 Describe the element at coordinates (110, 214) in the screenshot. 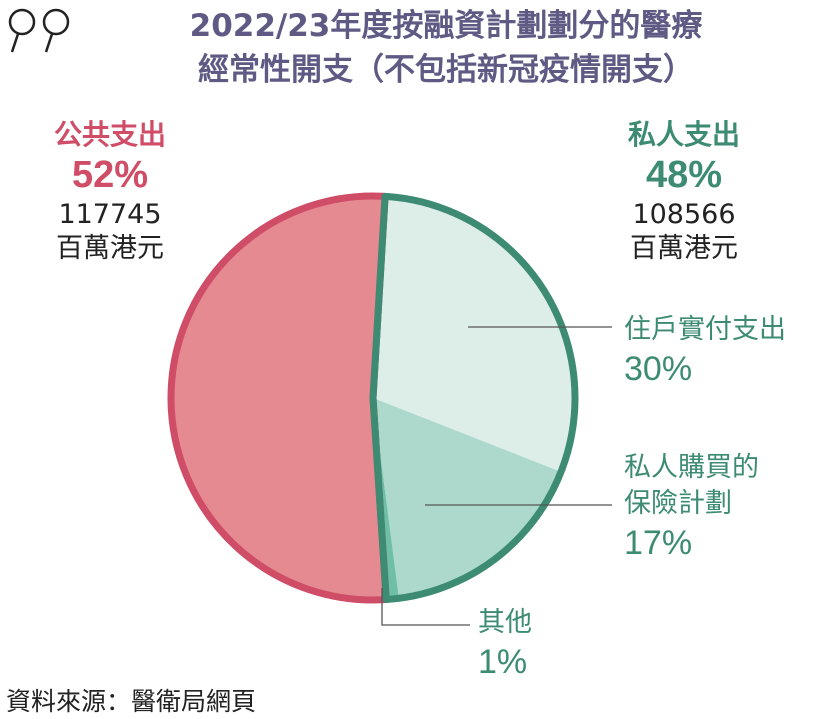

I see `public-amount: 117745` at that location.